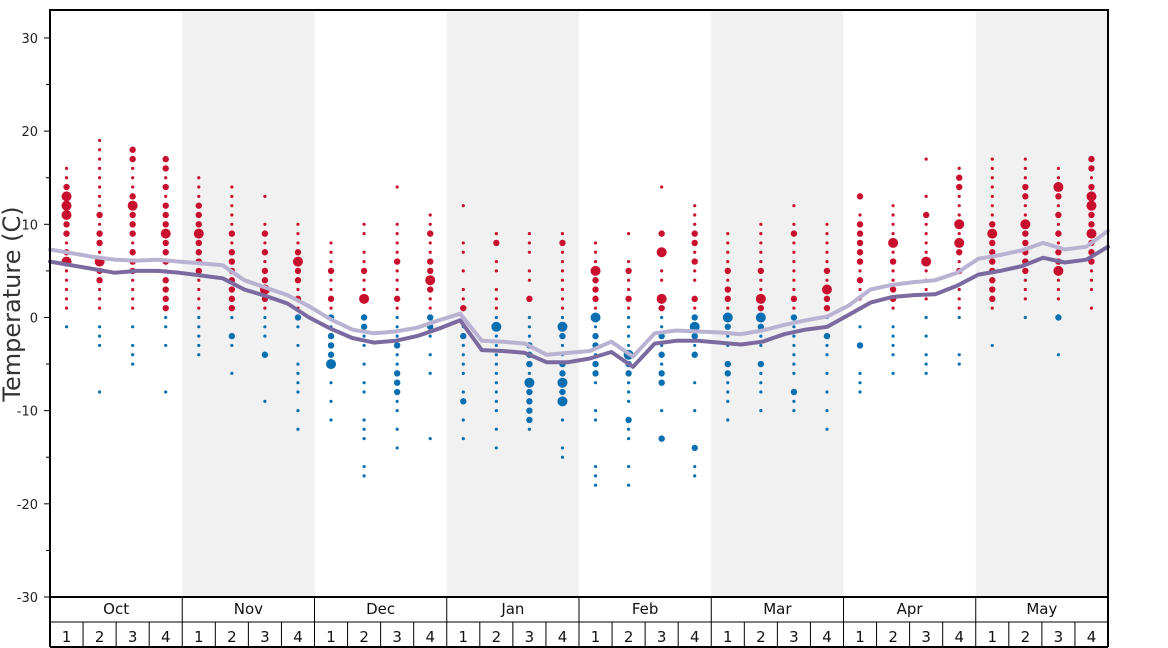 The width and height of the screenshot is (1168, 648). Describe the element at coordinates (248, 303) in the screenshot. I see `month-band-nov` at that location.